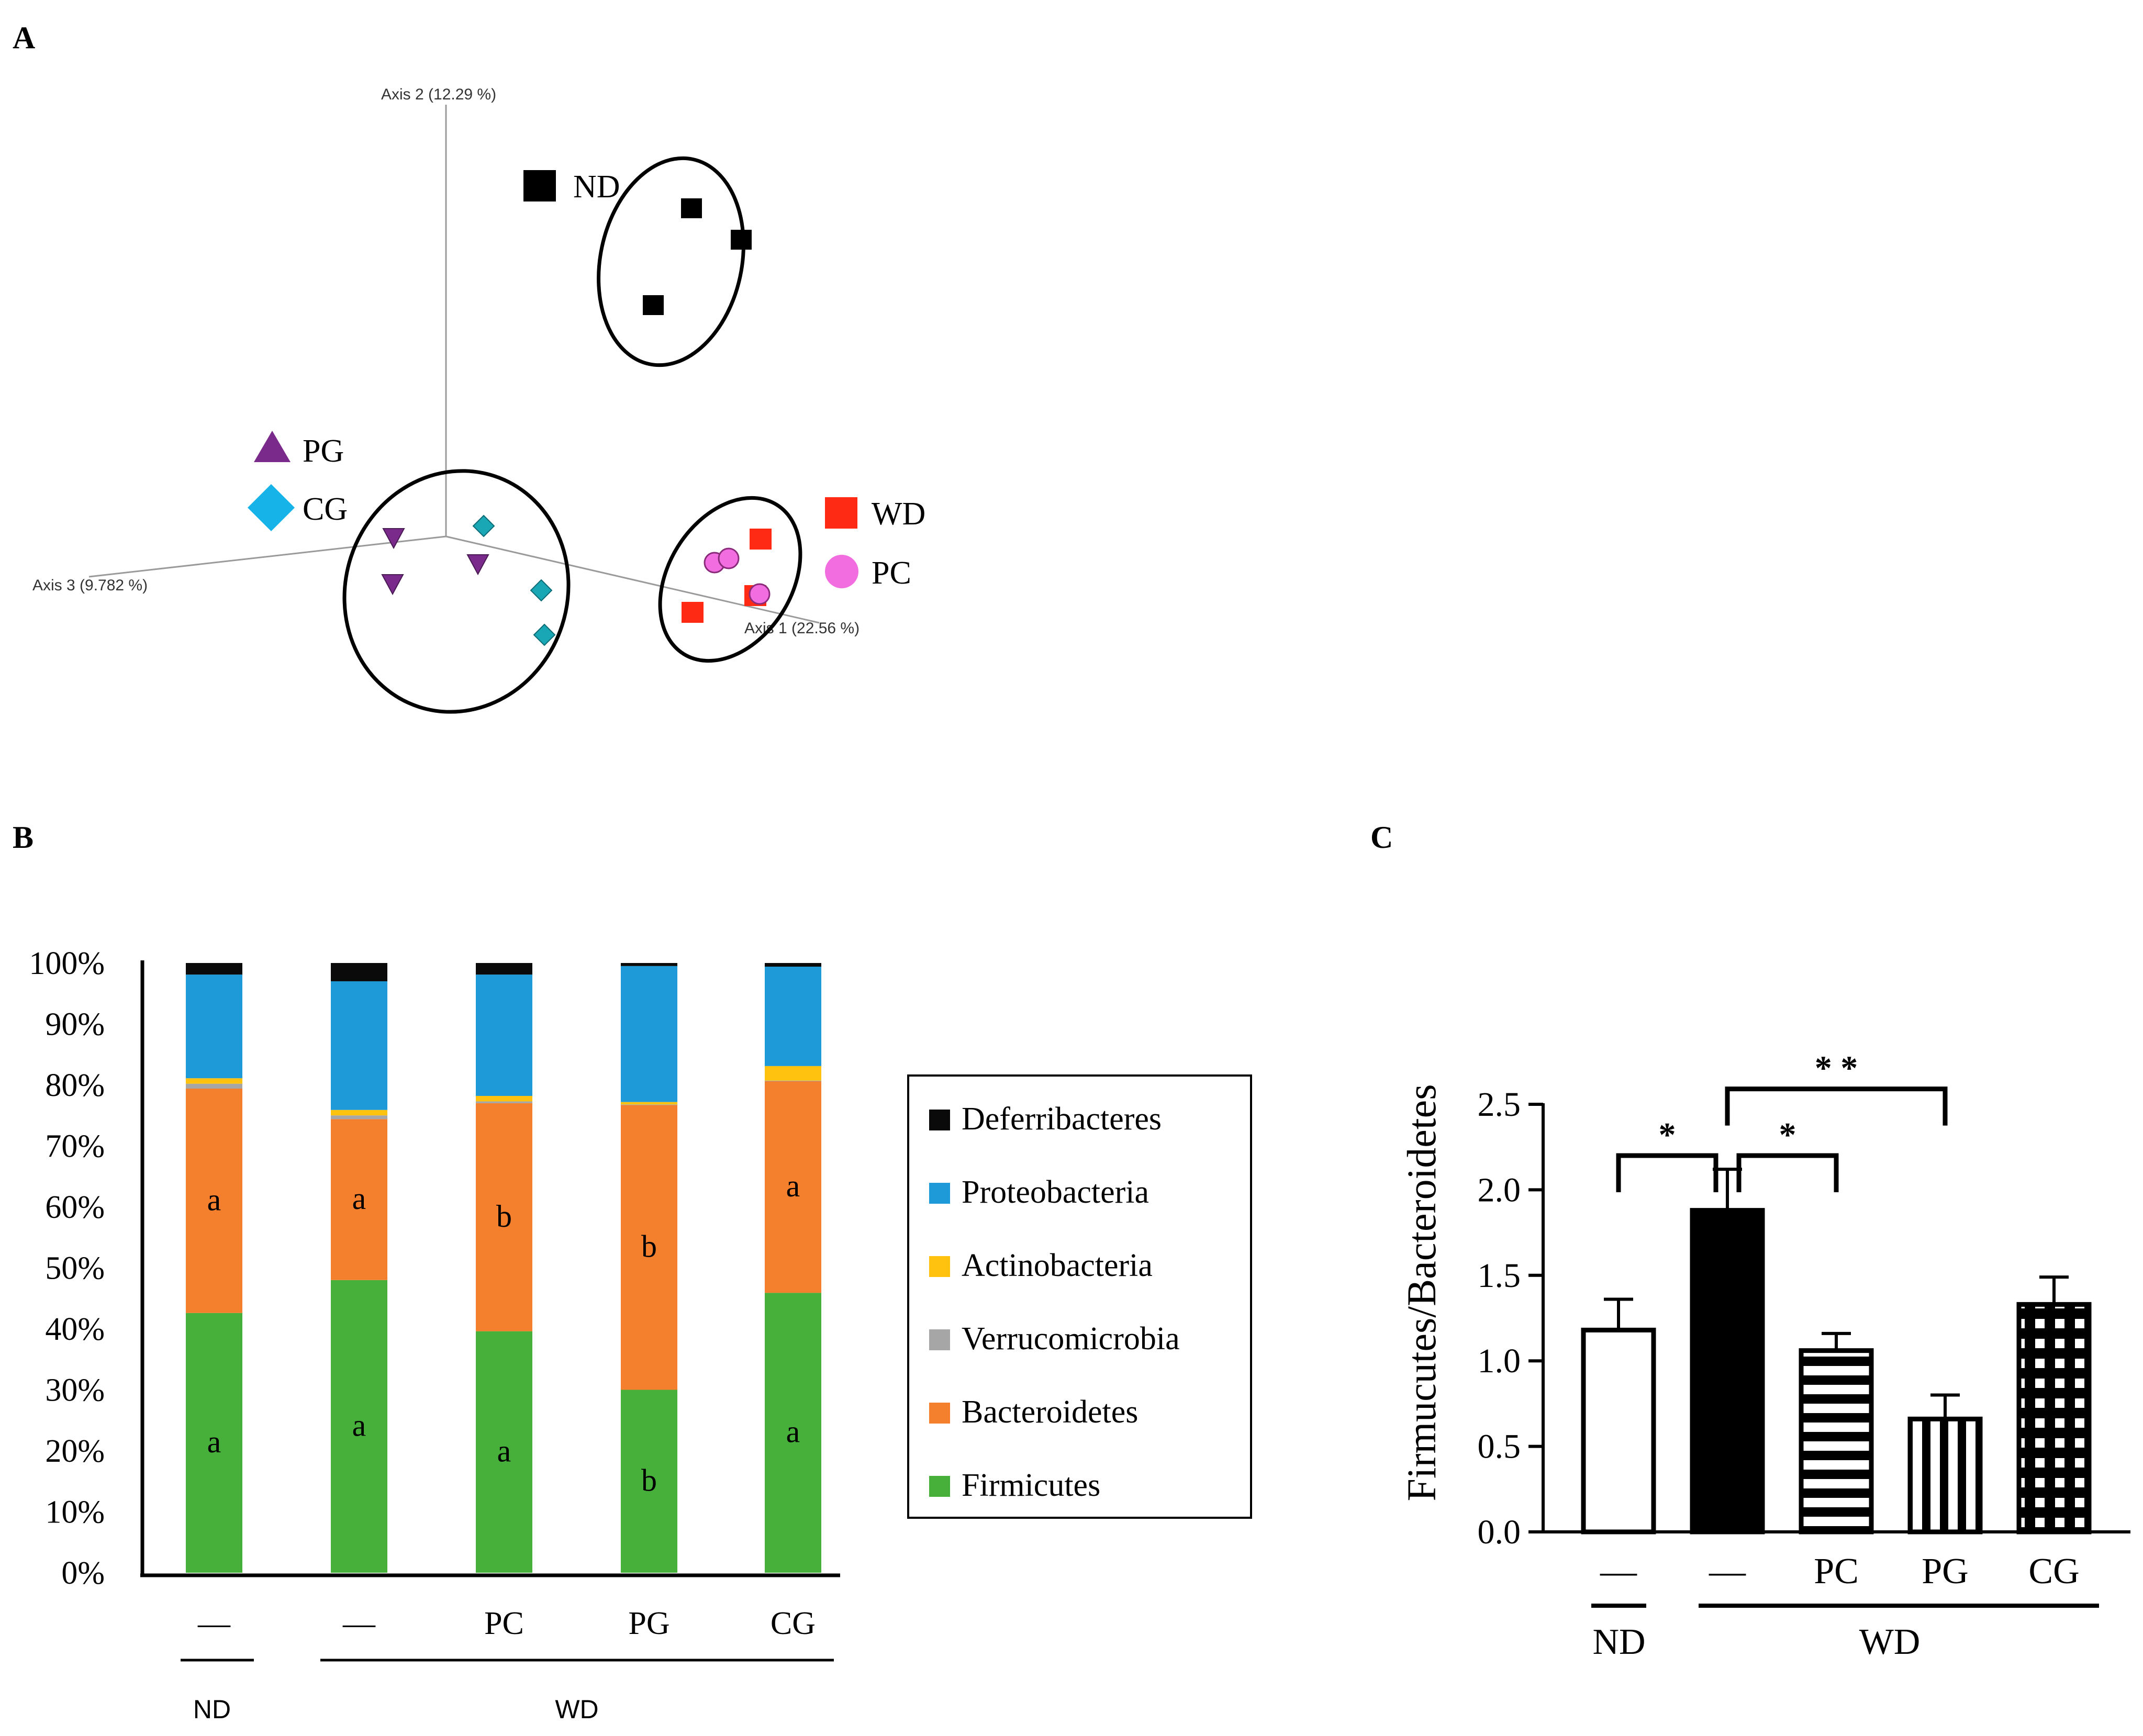 This screenshot has height=1736, width=2143. I want to click on ratio-y-tick-label: 1.5, so click(1499, 1276).